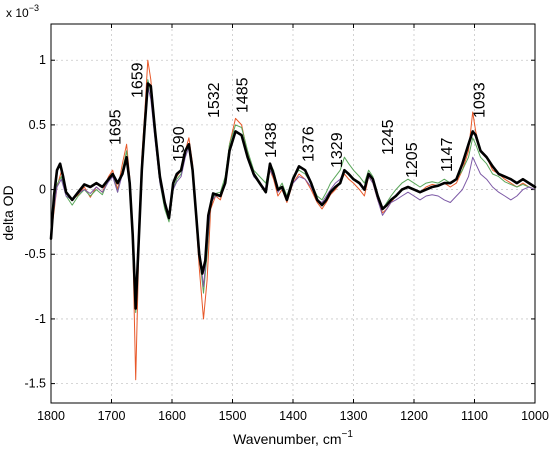  Describe the element at coordinates (8, 212) in the screenshot. I see `y-axis-label: delta OD` at that location.